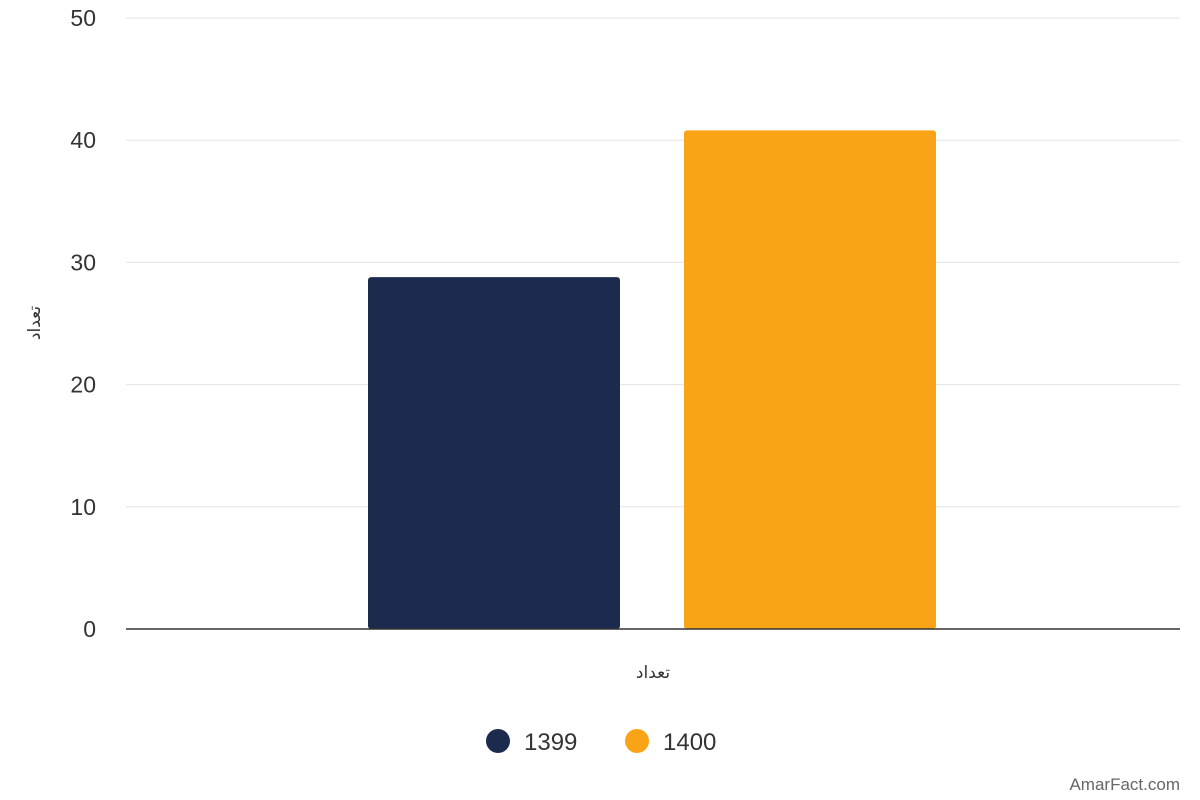  Describe the element at coordinates (653, 673) in the screenshot. I see `x-axis-category-label: تعداد` at that location.